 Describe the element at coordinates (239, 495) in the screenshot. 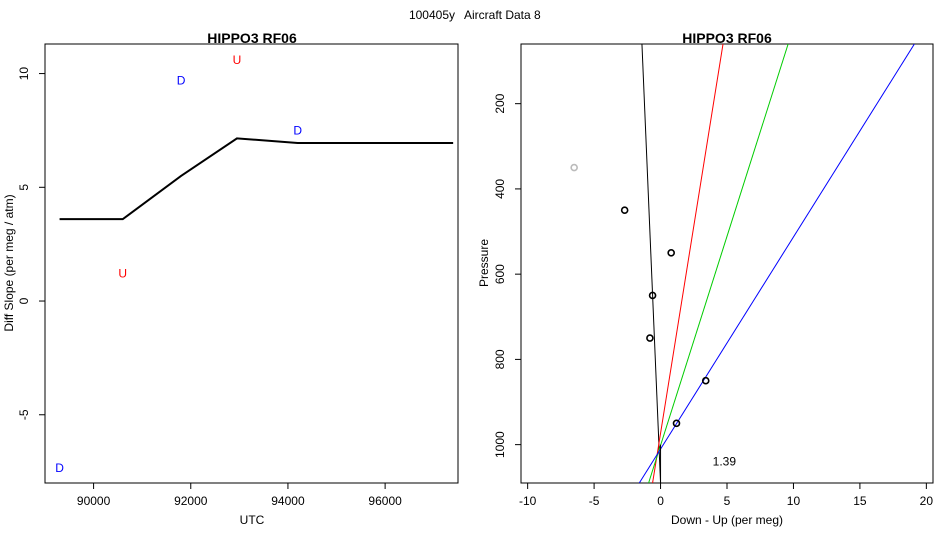

I see `left-x-axis: 90000 92000 94000 96000` at that location.